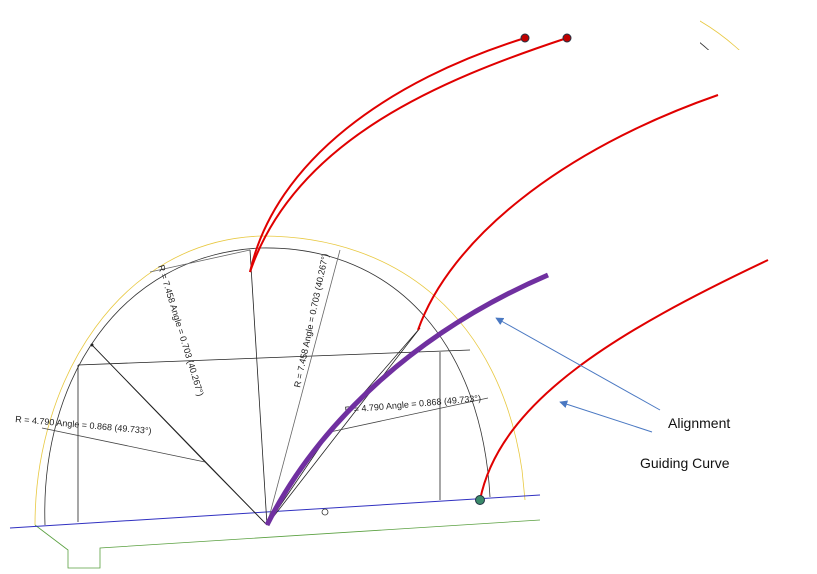 This screenshot has width=817, height=574. What do you see at coordinates (699, 423) in the screenshot?
I see `annotation: Alignment` at bounding box center [699, 423].